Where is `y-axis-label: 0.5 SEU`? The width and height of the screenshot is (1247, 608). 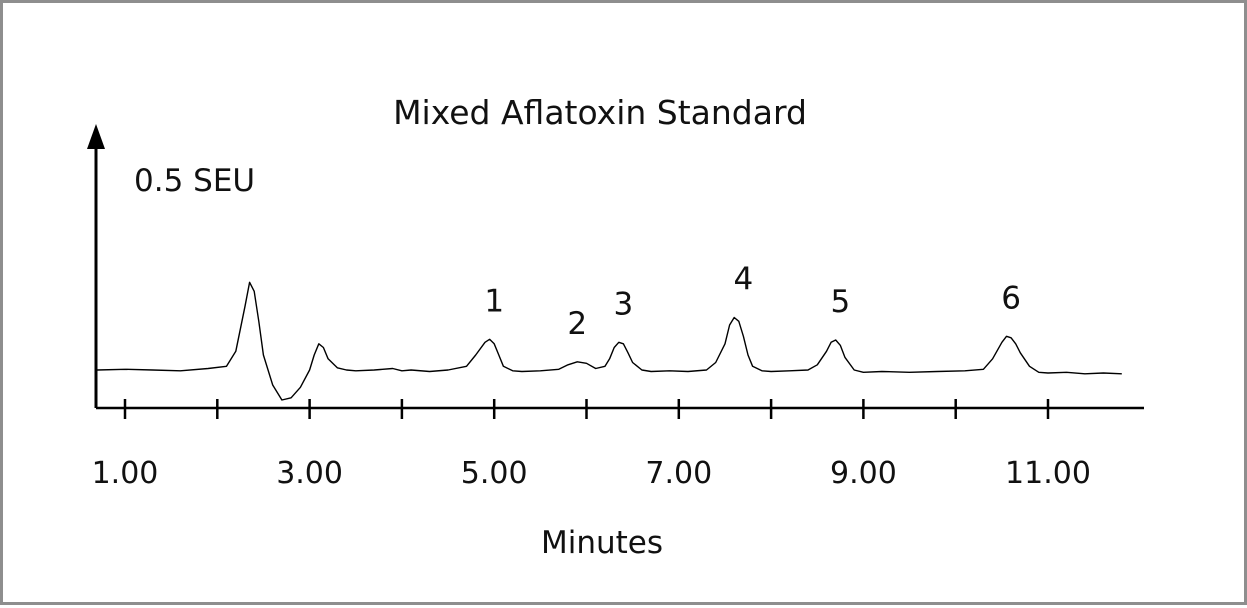
y-axis-label: 0.5 SEU is located at coordinates (194, 181).